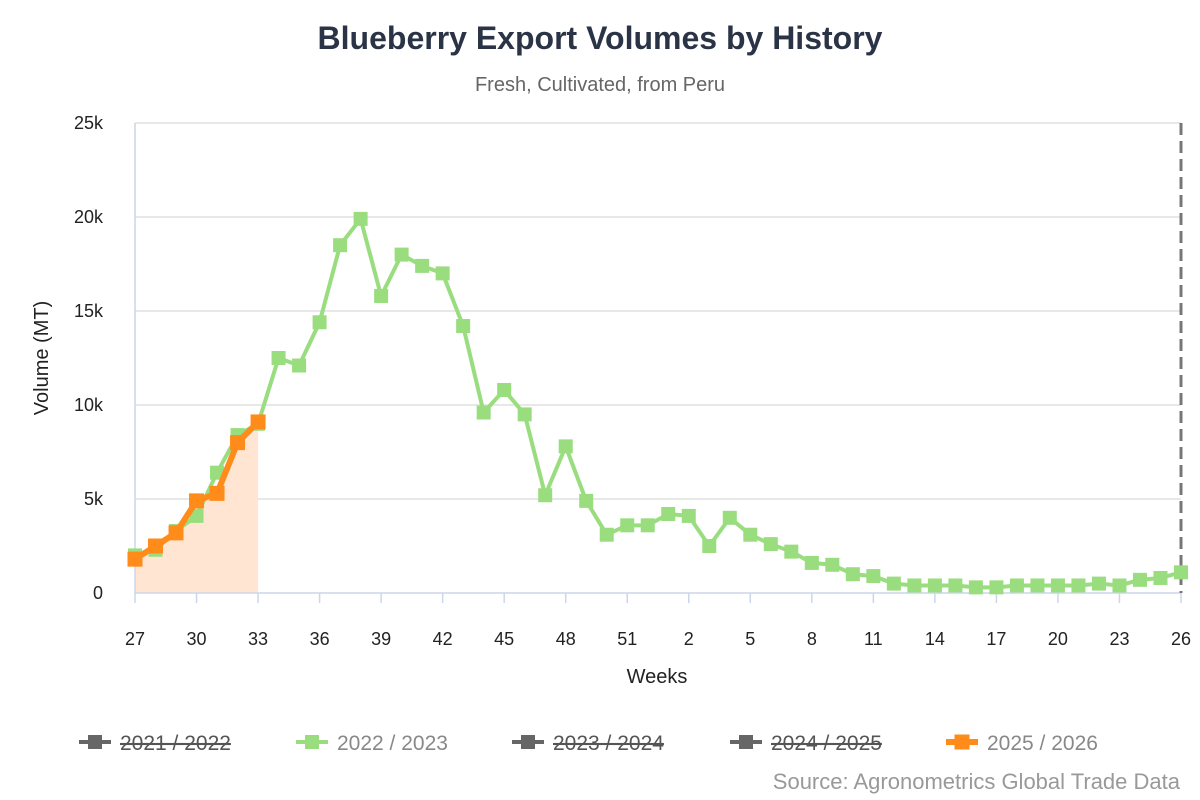 The width and height of the screenshot is (1200, 800). Describe the element at coordinates (42, 358) in the screenshot. I see `y-axis-label: Volume (MT)` at that location.